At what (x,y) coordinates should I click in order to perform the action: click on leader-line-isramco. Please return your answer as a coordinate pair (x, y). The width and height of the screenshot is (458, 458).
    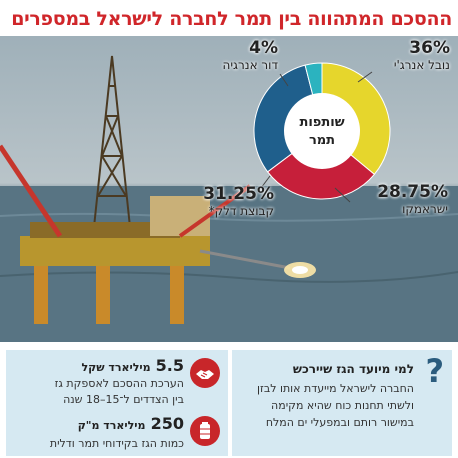
    Looking at the image, I should click on (342, 195).